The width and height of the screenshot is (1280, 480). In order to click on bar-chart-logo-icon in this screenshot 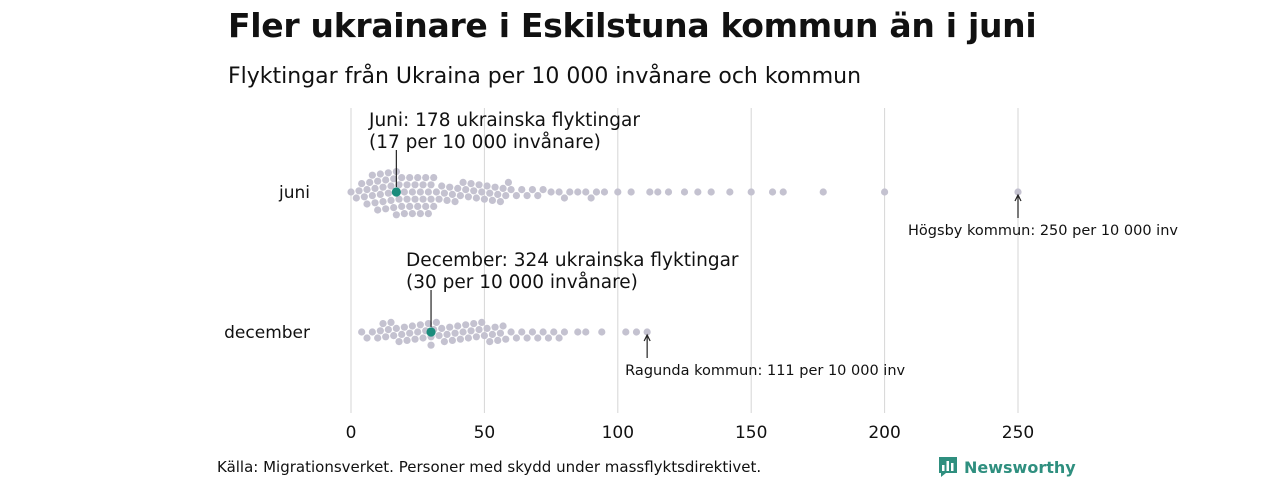, I will do `click(948, 467)`.